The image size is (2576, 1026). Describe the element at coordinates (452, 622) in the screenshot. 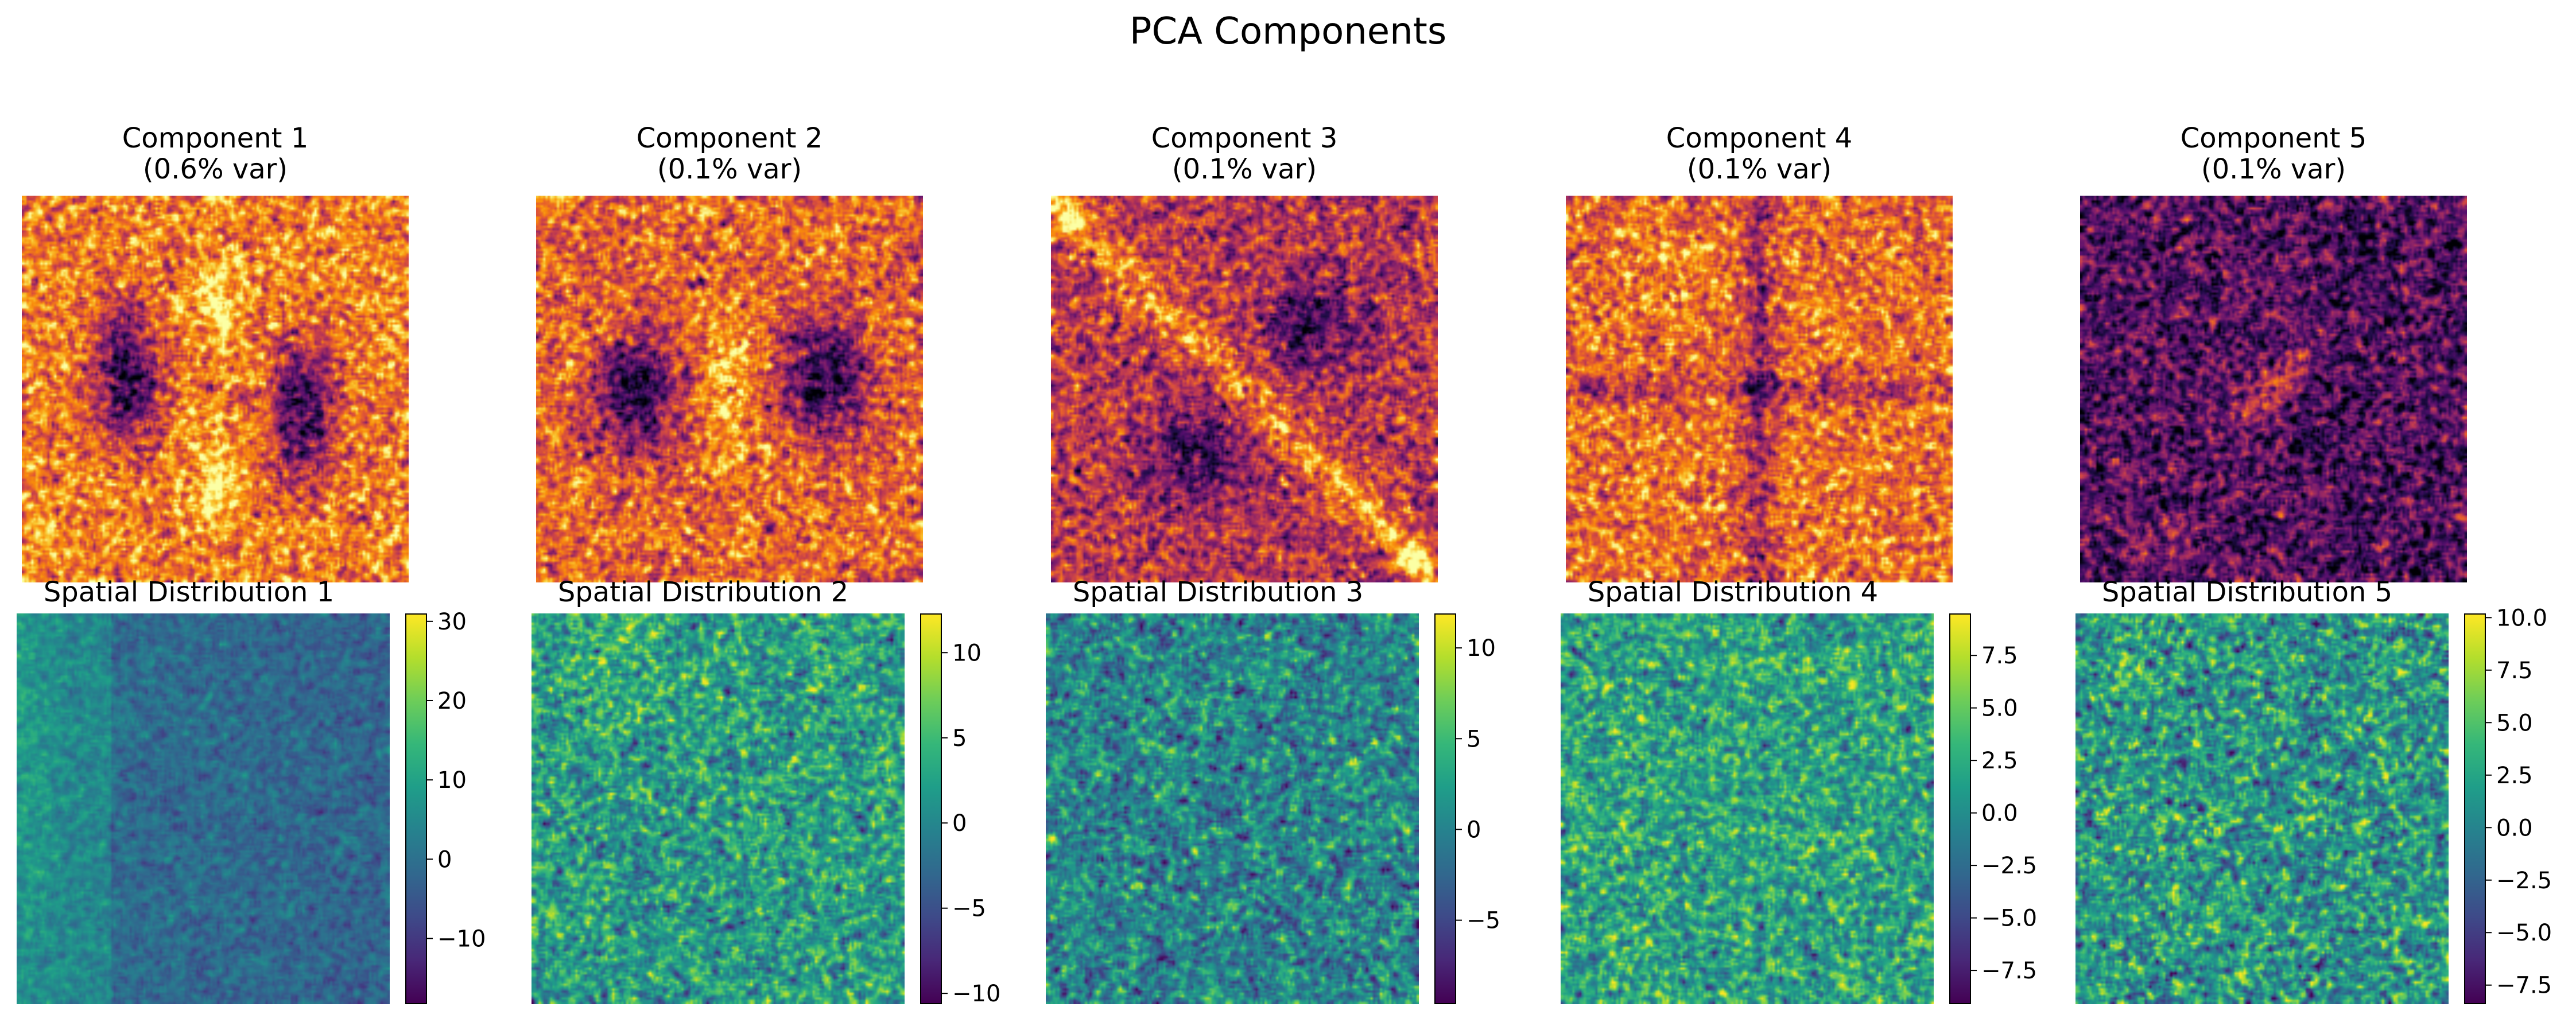

I see `colorbar-tick-label: 30` at that location.